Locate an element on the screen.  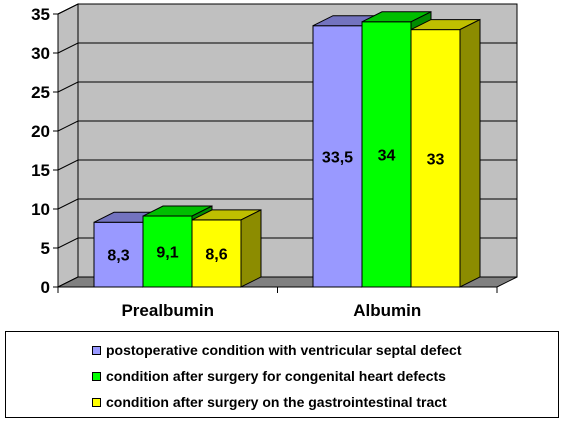
data-label: 8,3 is located at coordinates (118, 256).